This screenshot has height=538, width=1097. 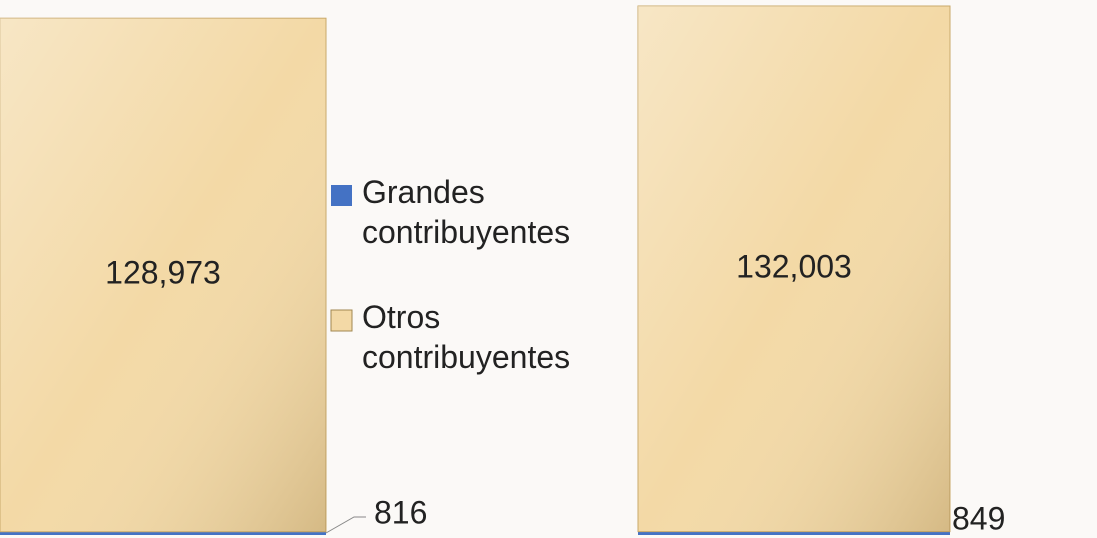 What do you see at coordinates (978, 518) in the screenshot?
I see `data-label: 849` at bounding box center [978, 518].